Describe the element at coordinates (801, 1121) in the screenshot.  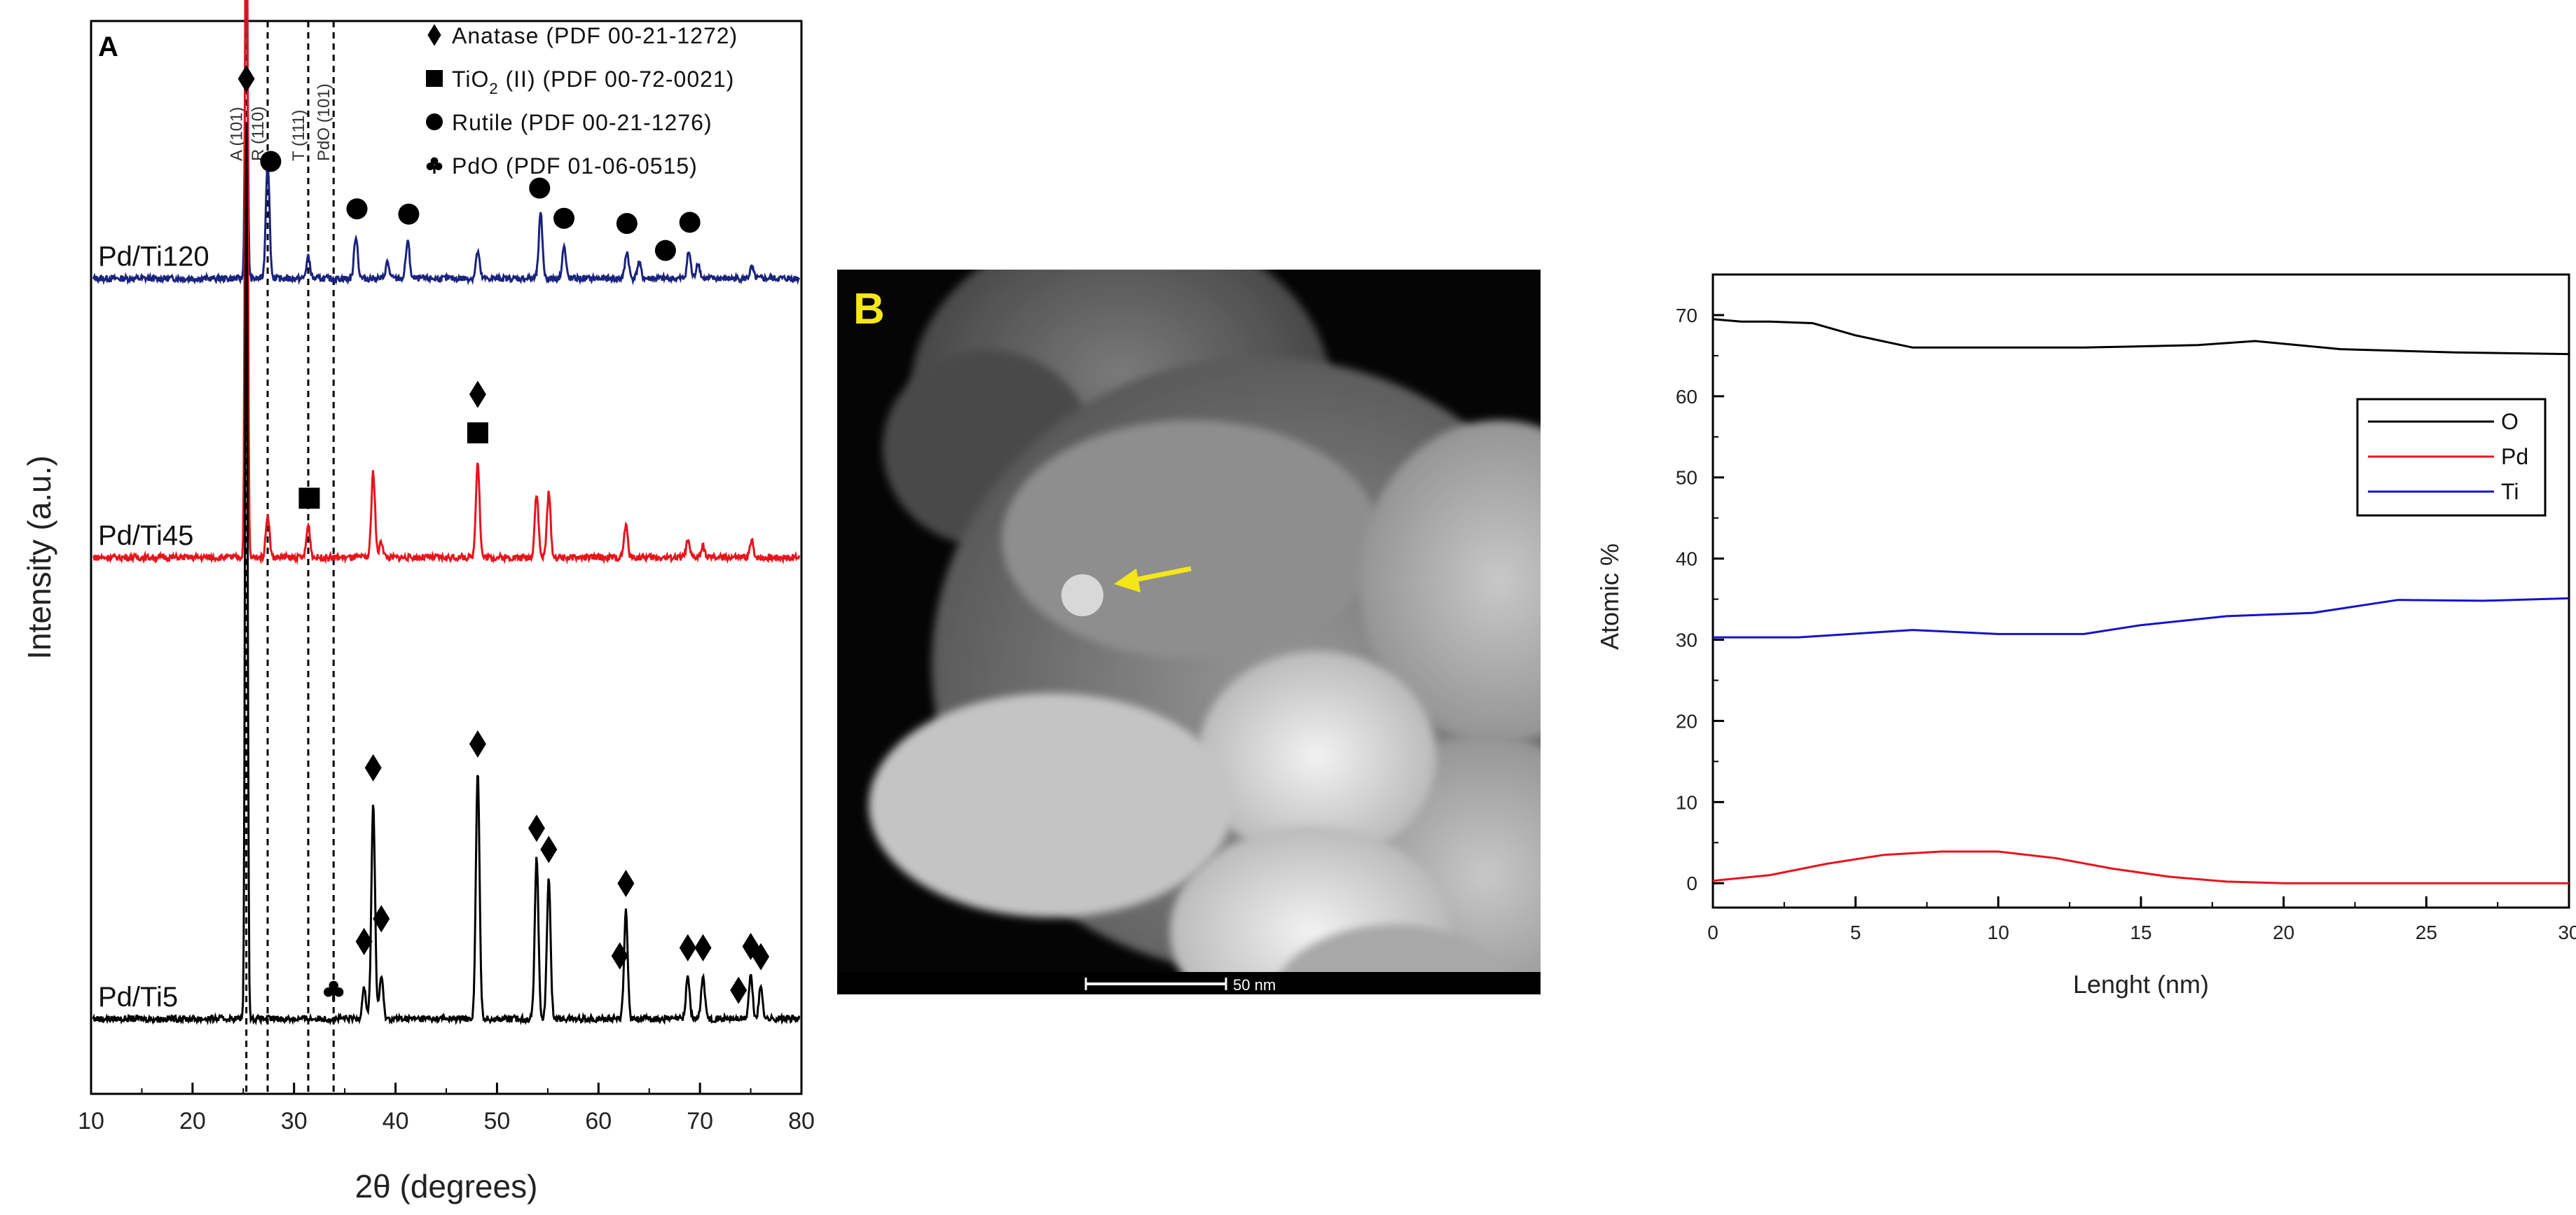
I see `x-tick-label: 80` at that location.